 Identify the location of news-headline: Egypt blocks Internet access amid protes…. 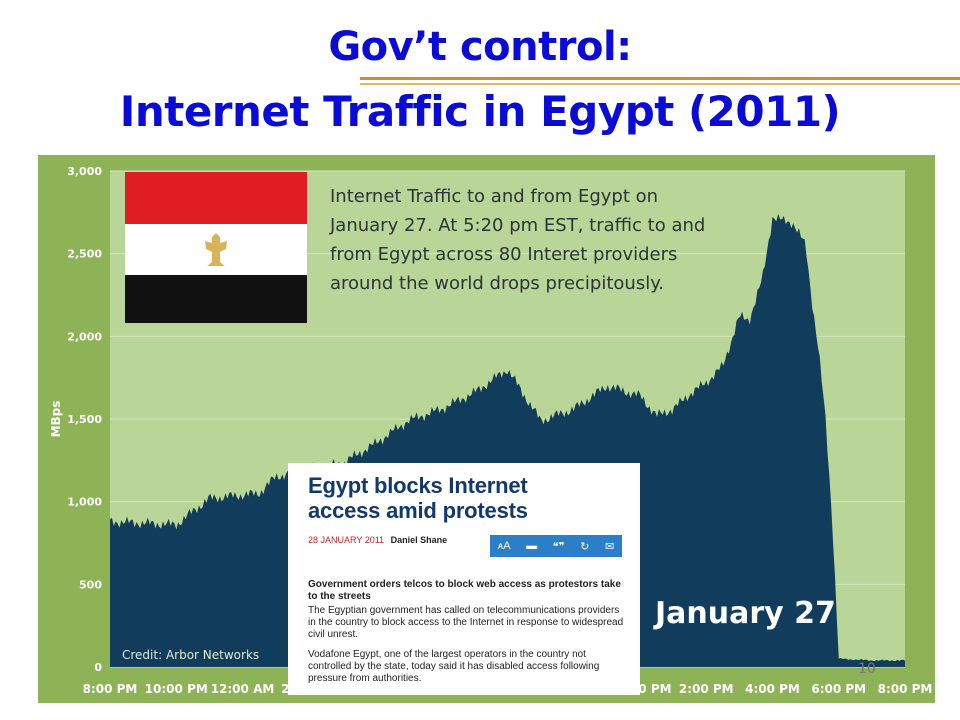
(468, 498).